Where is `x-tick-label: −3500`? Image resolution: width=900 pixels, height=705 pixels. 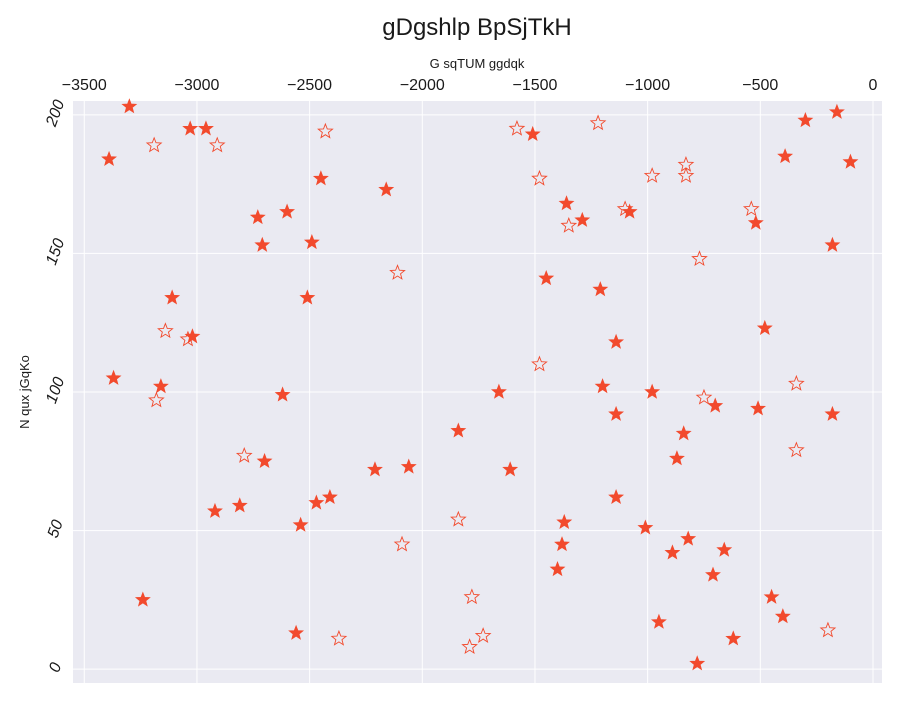 x-tick-label: −3500 is located at coordinates (84, 85).